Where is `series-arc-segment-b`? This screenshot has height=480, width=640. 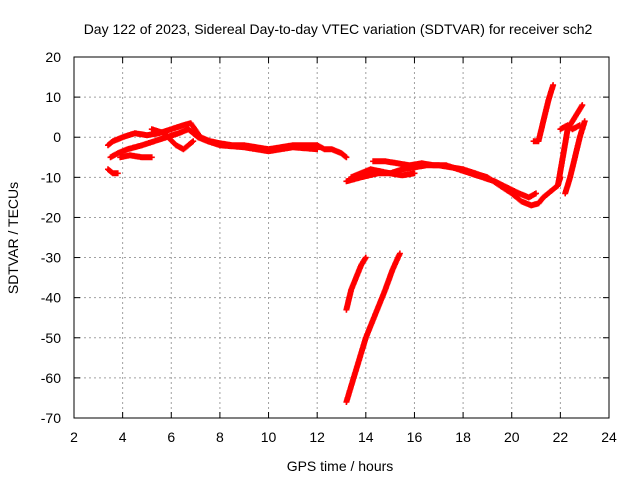
series-arc-segment-b is located at coordinates (172, 139).